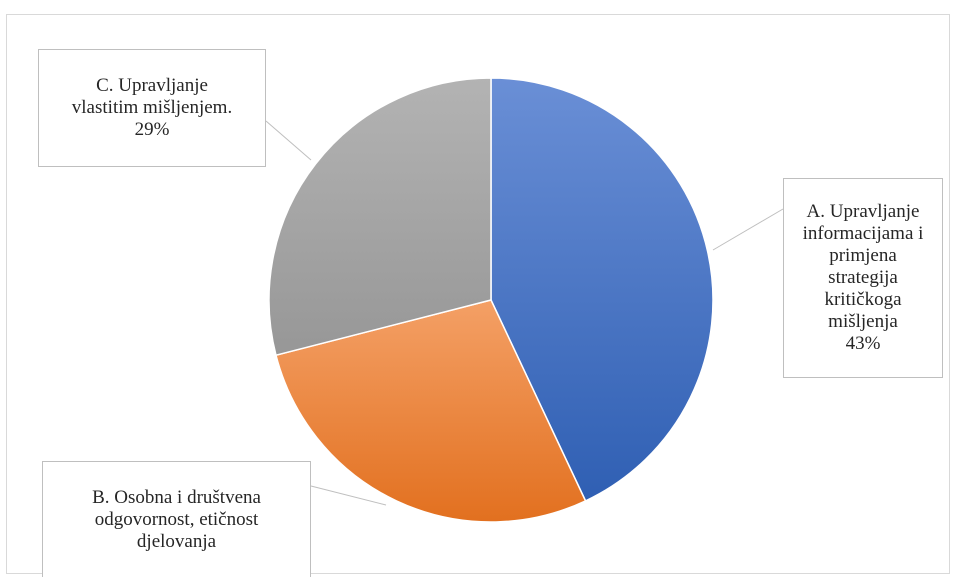 This screenshot has width=957, height=579. What do you see at coordinates (748, 229) in the screenshot?
I see `leader-line-a` at bounding box center [748, 229].